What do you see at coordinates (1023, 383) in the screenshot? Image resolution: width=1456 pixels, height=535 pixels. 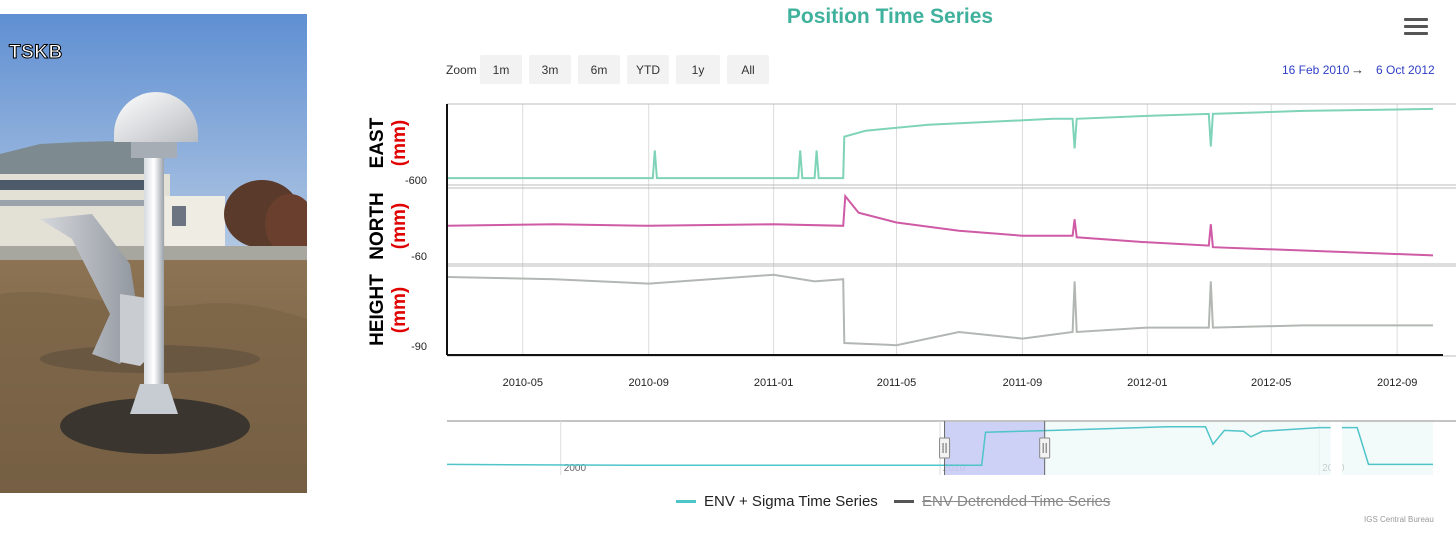 I see `x-tick-label: 2011-09` at bounding box center [1023, 383].